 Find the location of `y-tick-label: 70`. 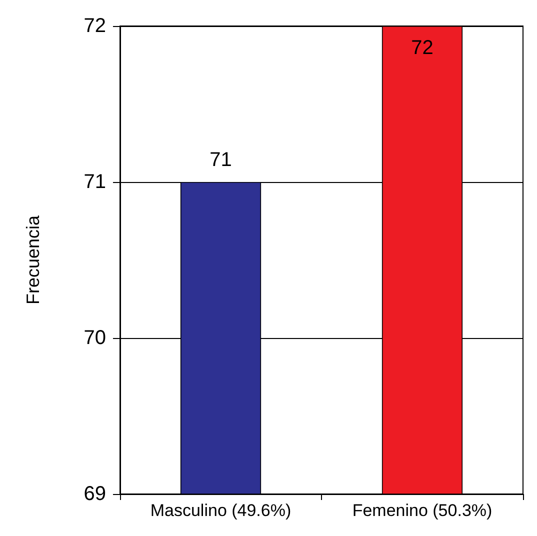

y-tick-label: 70 is located at coordinates (95, 338).